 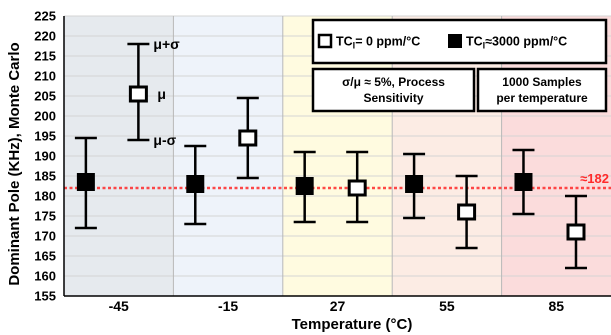 I want to click on note-line: Sensitivity, so click(x=393, y=98).